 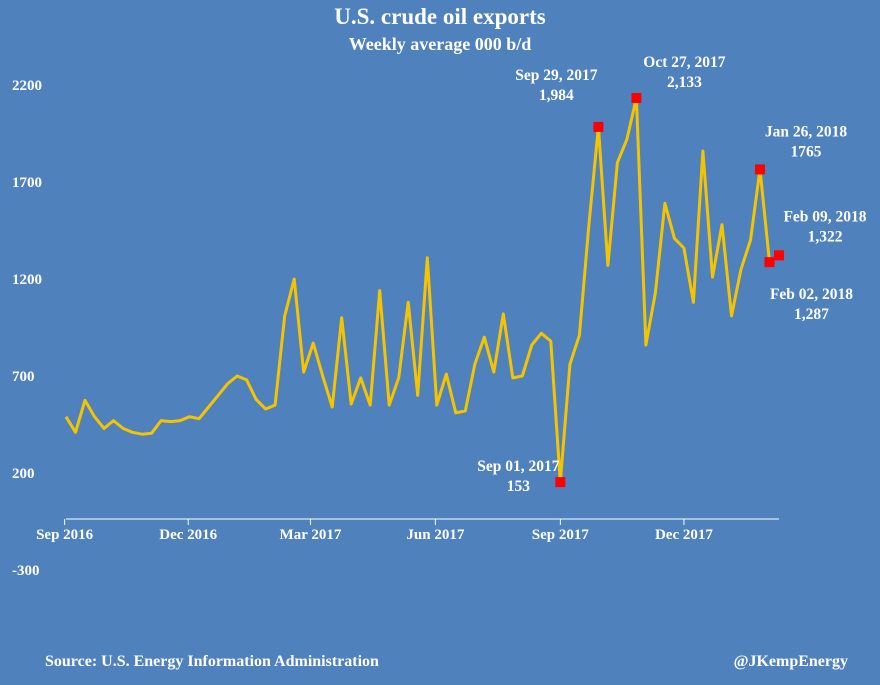 I want to click on x-tick-label: Sep 2016, so click(x=65, y=535).